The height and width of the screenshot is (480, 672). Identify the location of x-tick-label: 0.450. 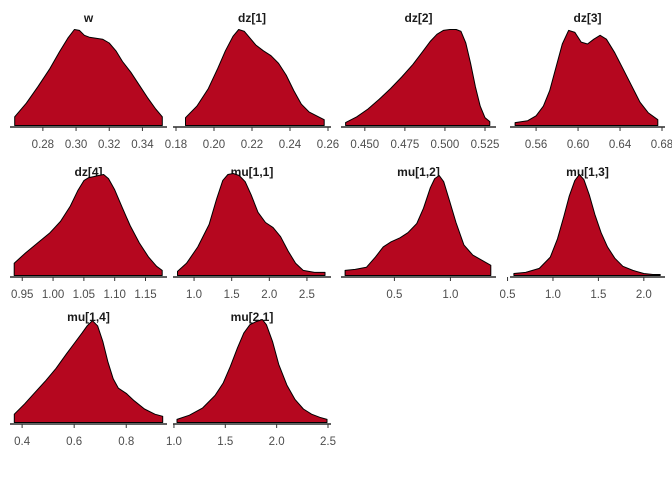
(364, 145).